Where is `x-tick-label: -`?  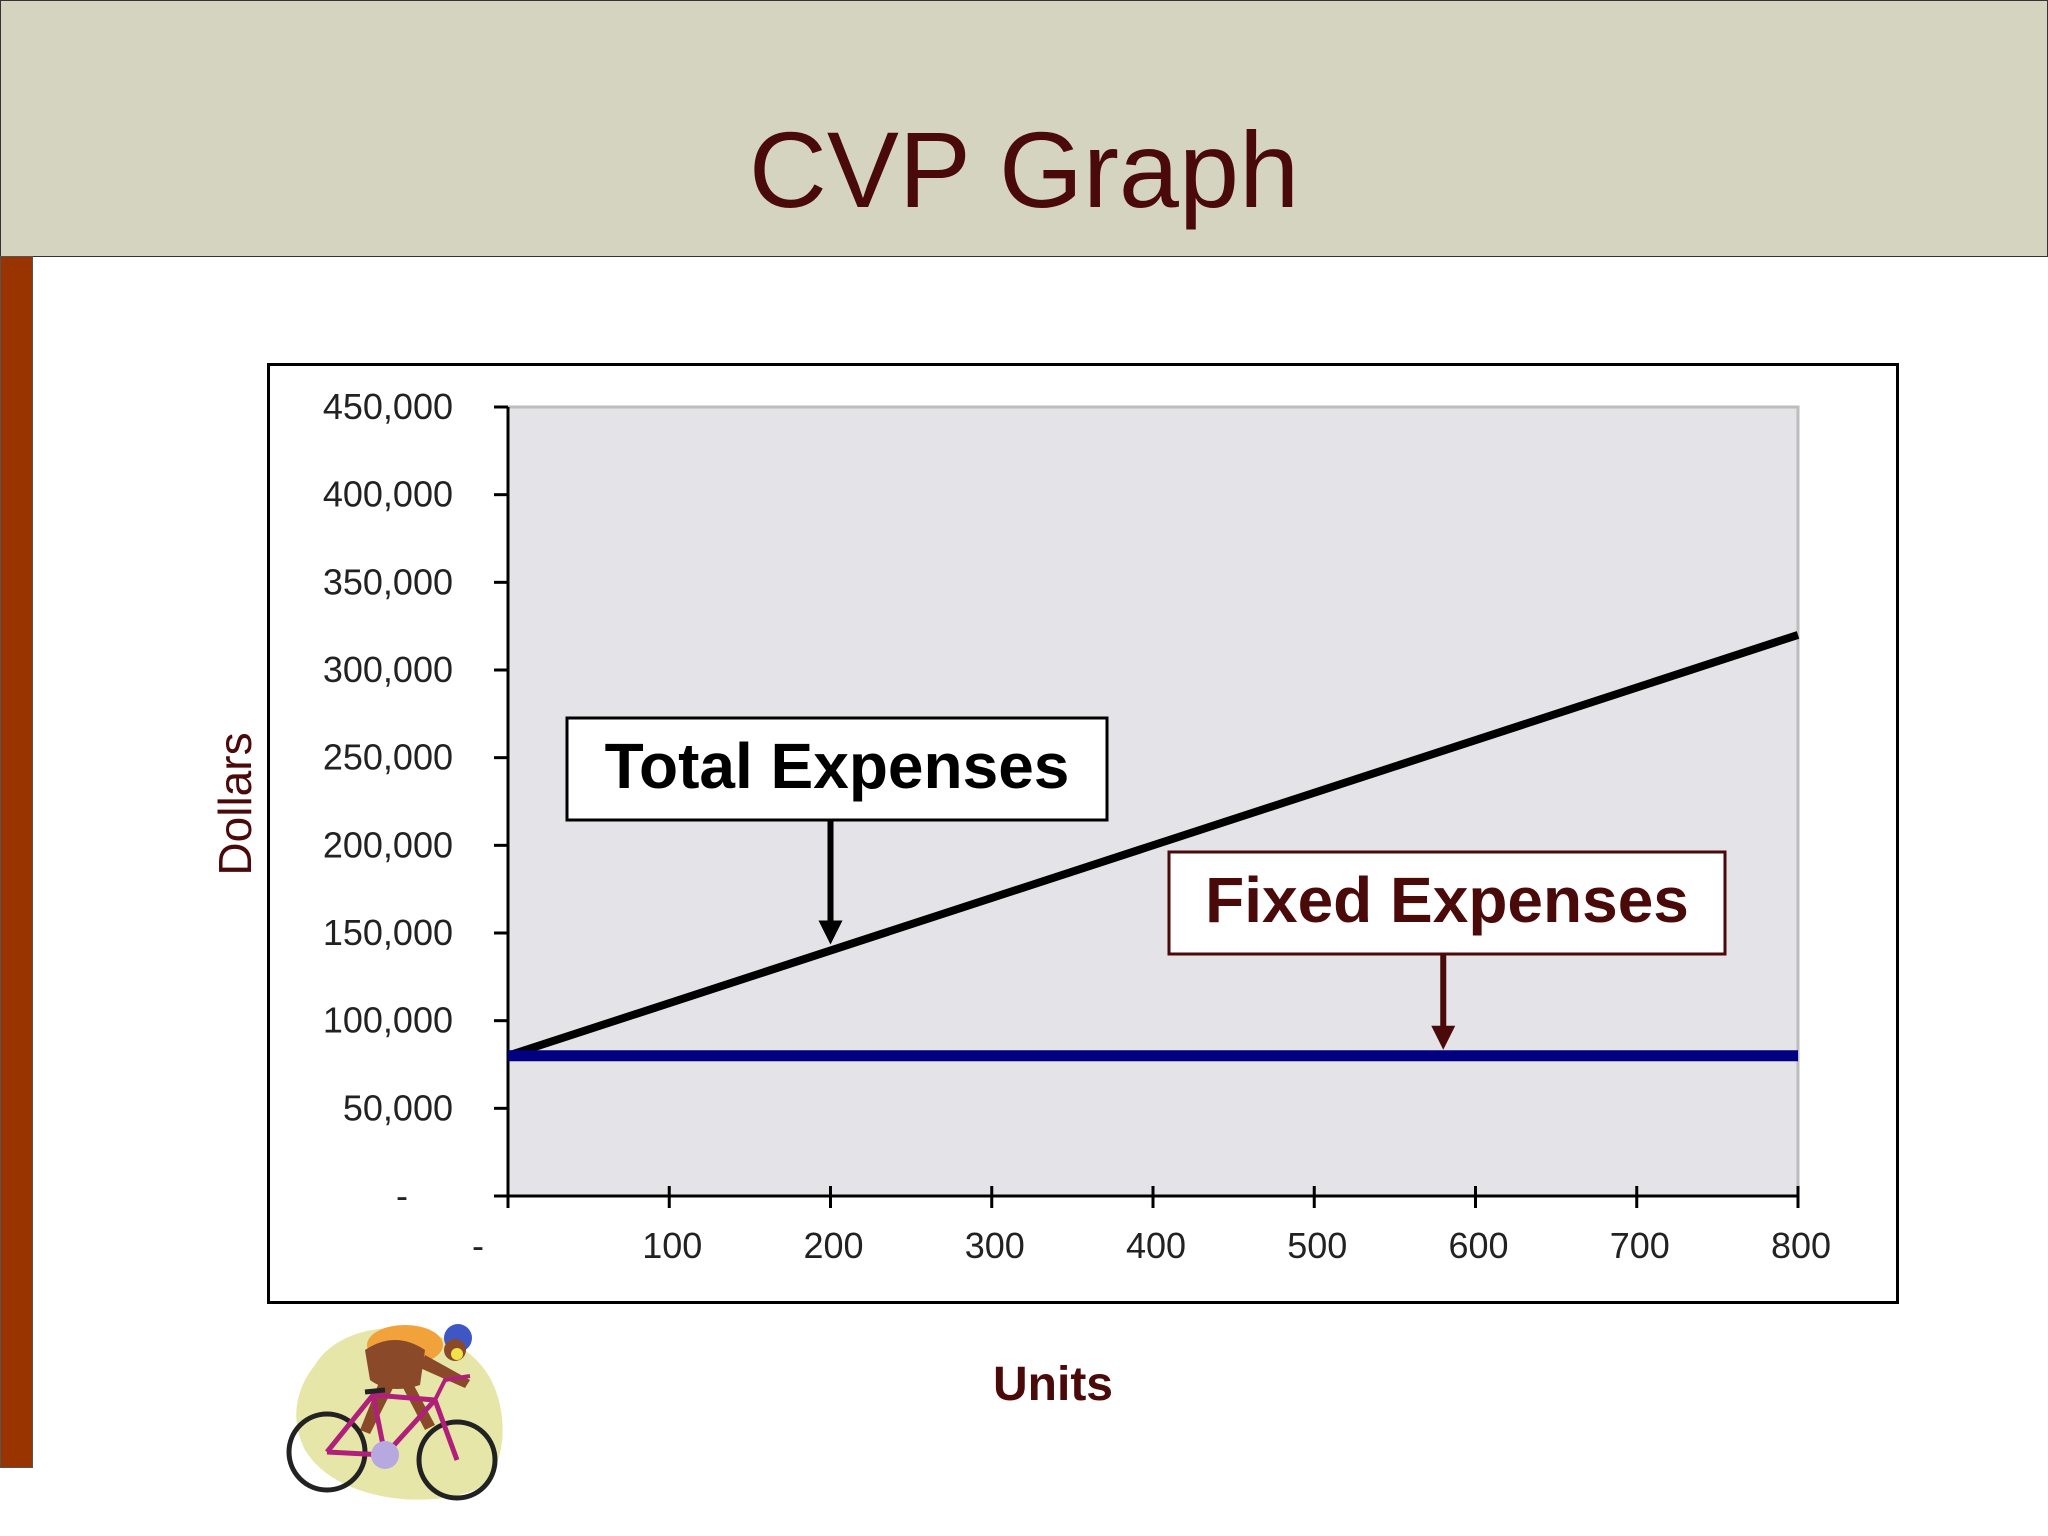
x-tick-label: - is located at coordinates (478, 1245).